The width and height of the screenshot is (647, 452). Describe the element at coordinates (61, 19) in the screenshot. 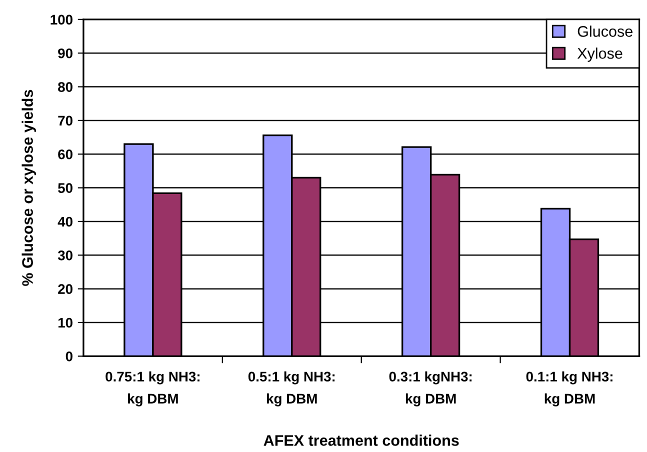

I see `y-tick-label: 100` at that location.